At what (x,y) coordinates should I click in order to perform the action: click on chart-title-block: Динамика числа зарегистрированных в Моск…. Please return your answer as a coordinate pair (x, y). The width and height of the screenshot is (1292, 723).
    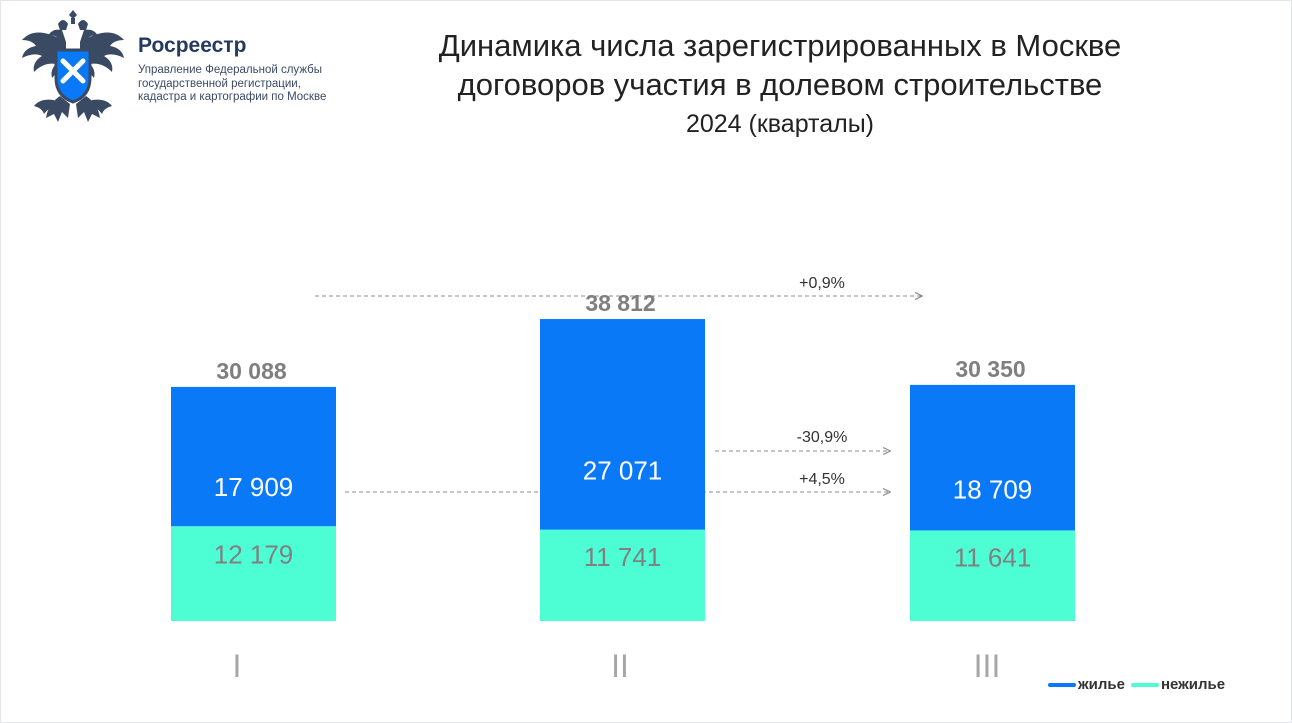
    Looking at the image, I should click on (780, 83).